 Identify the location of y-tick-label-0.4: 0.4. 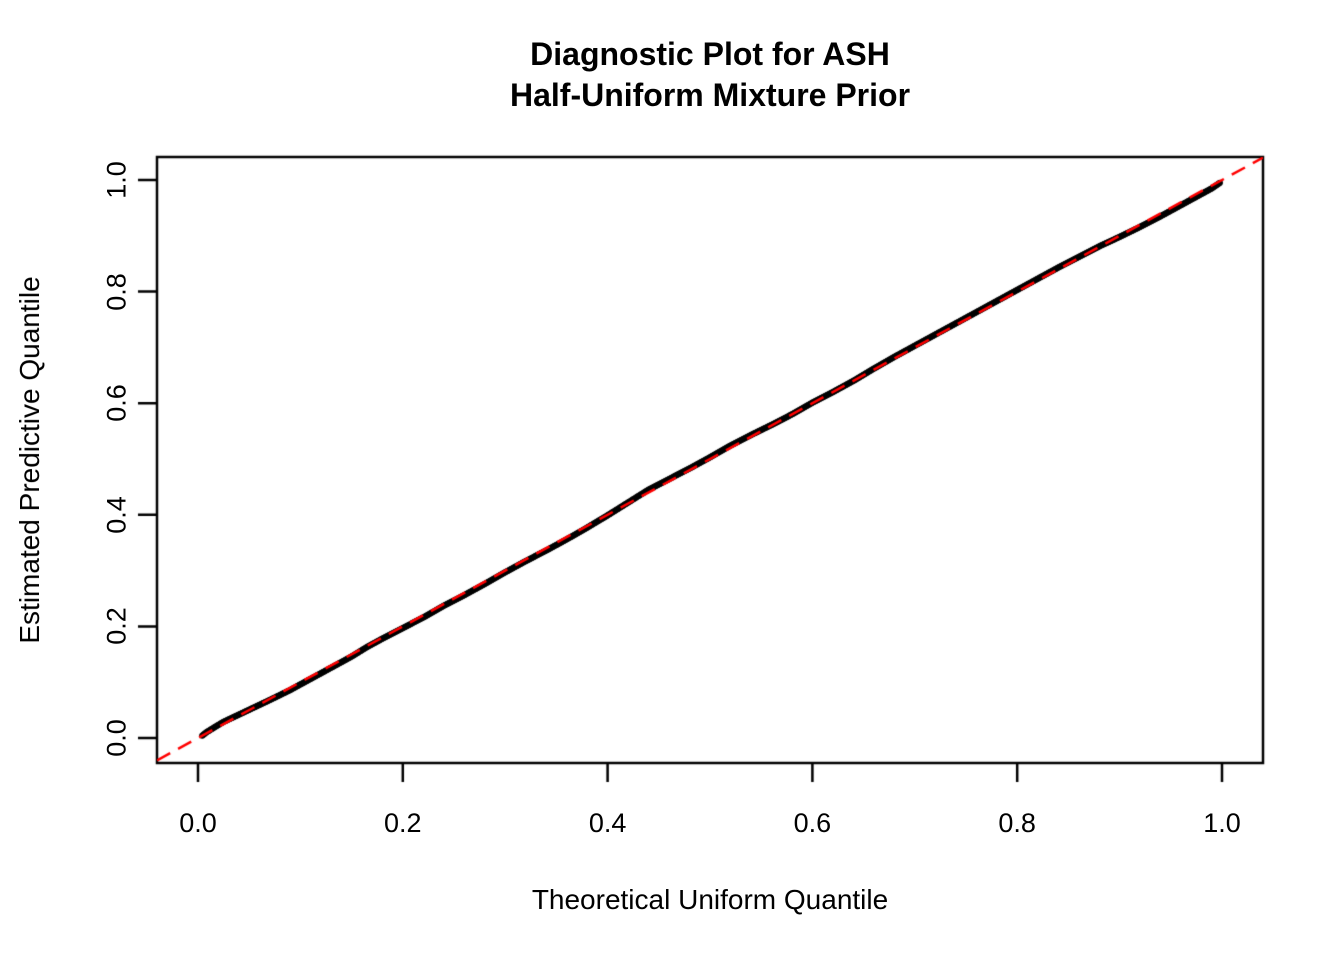
(116, 515).